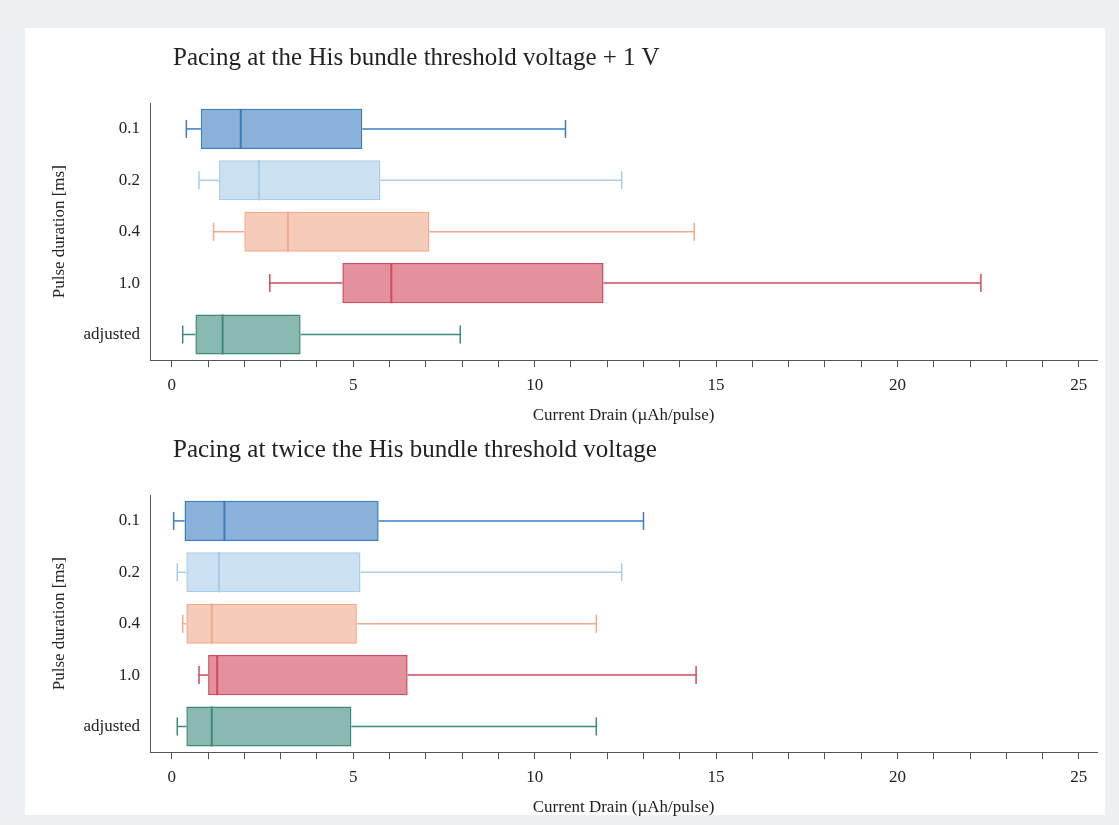 This screenshot has width=1119, height=825. Describe the element at coordinates (416, 57) in the screenshot. I see `chart-title: Pacing at the His bundle threshold voltage + 1 V` at that location.